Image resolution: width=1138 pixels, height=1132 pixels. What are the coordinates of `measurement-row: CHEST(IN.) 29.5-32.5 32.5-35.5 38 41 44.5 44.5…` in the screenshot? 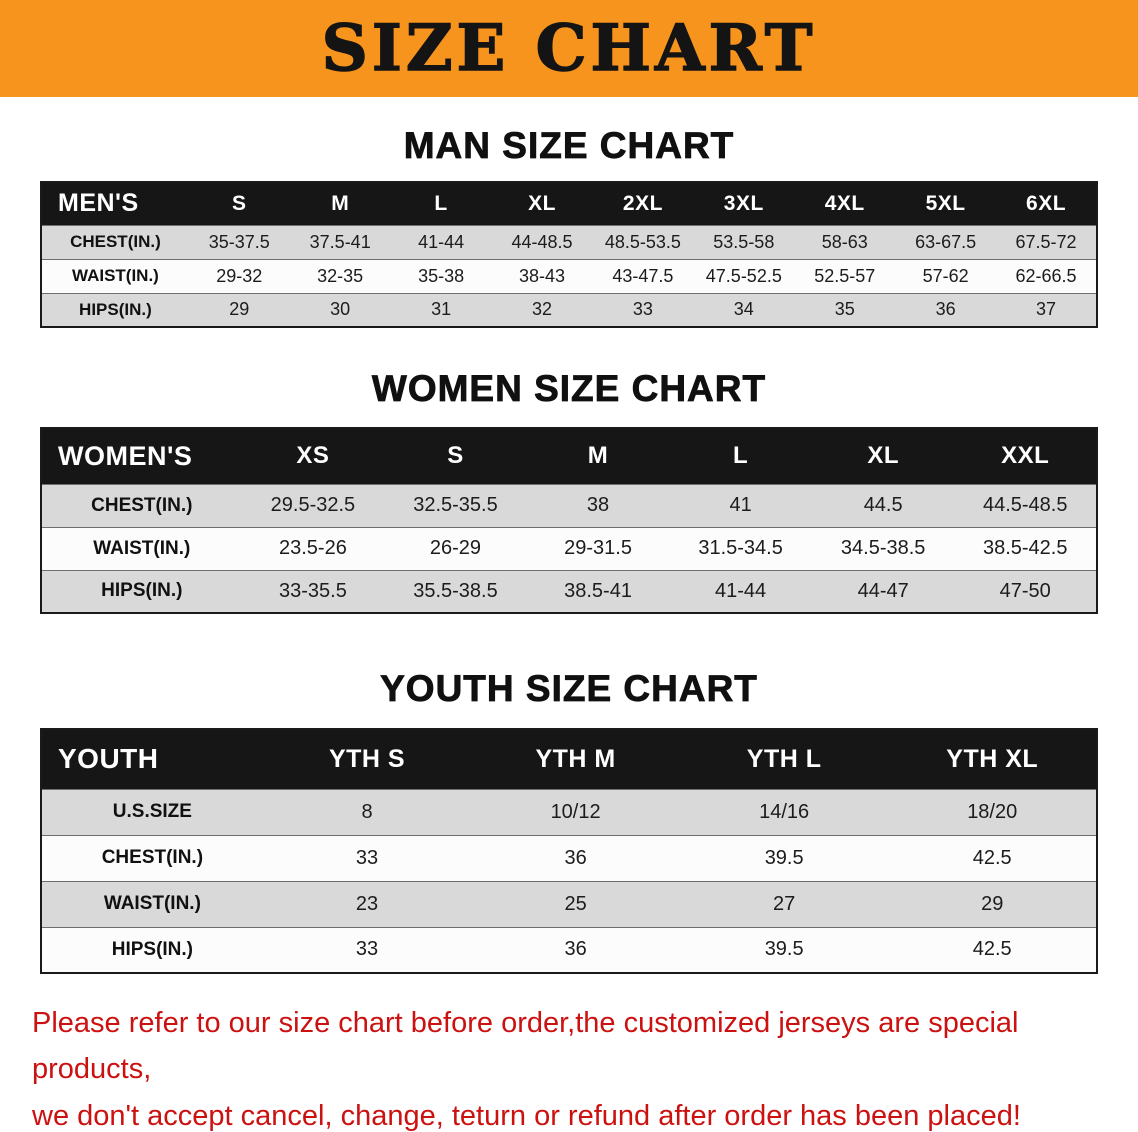 It's located at (569, 505).